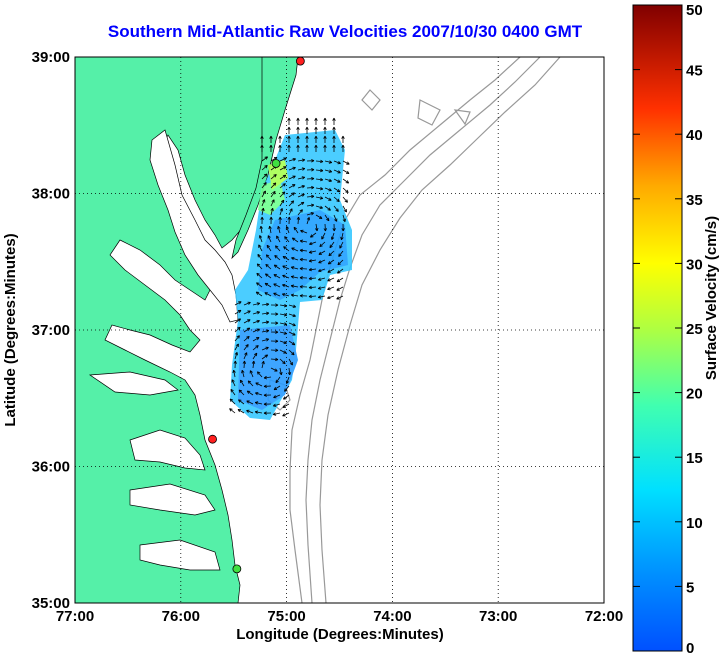 The height and width of the screenshot is (659, 724). I want to click on colorbar-label: Surface Velocity (cm/s), so click(711, 298).